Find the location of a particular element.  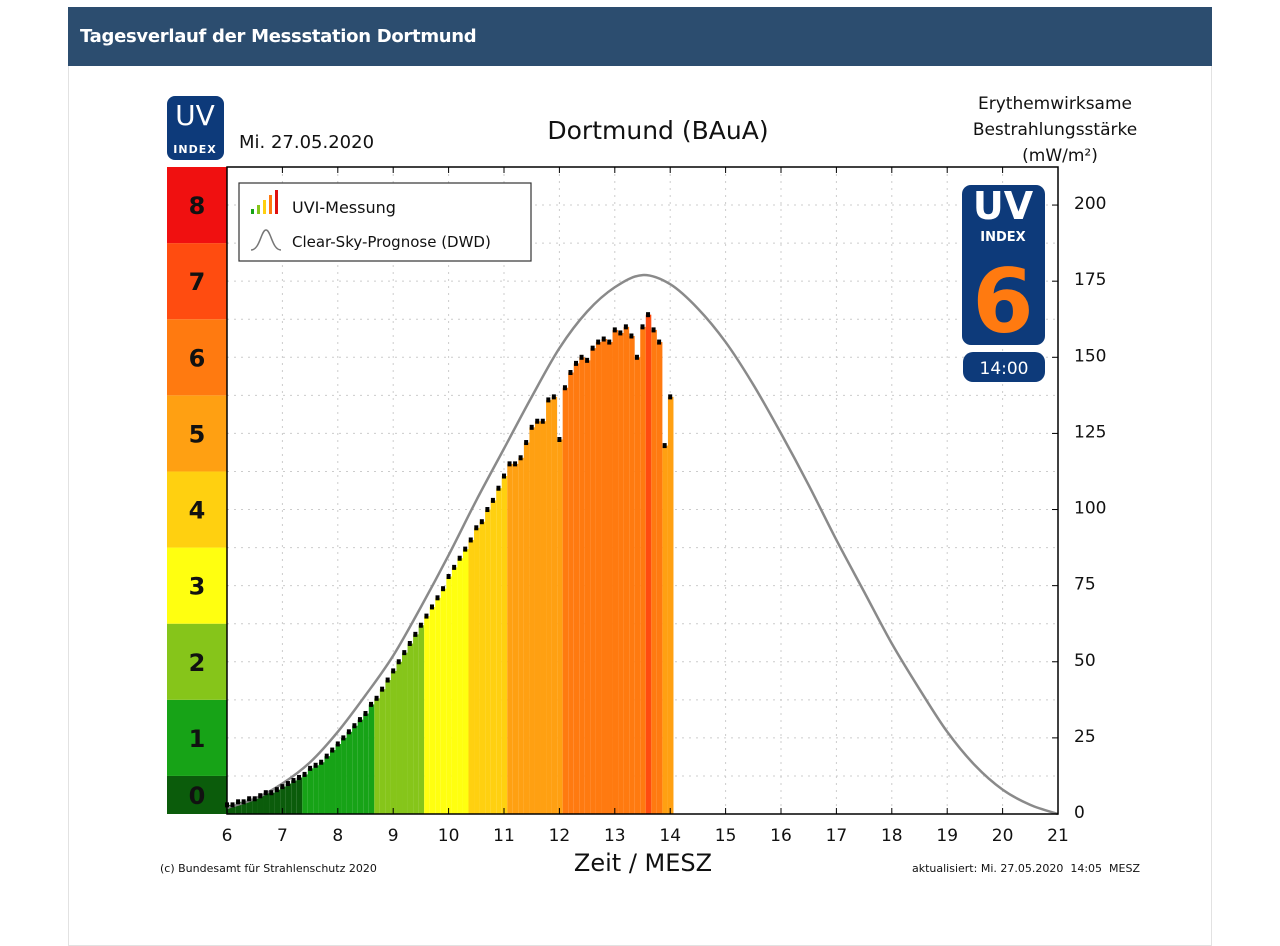

uvi-band-label: 0 is located at coordinates (197, 796).